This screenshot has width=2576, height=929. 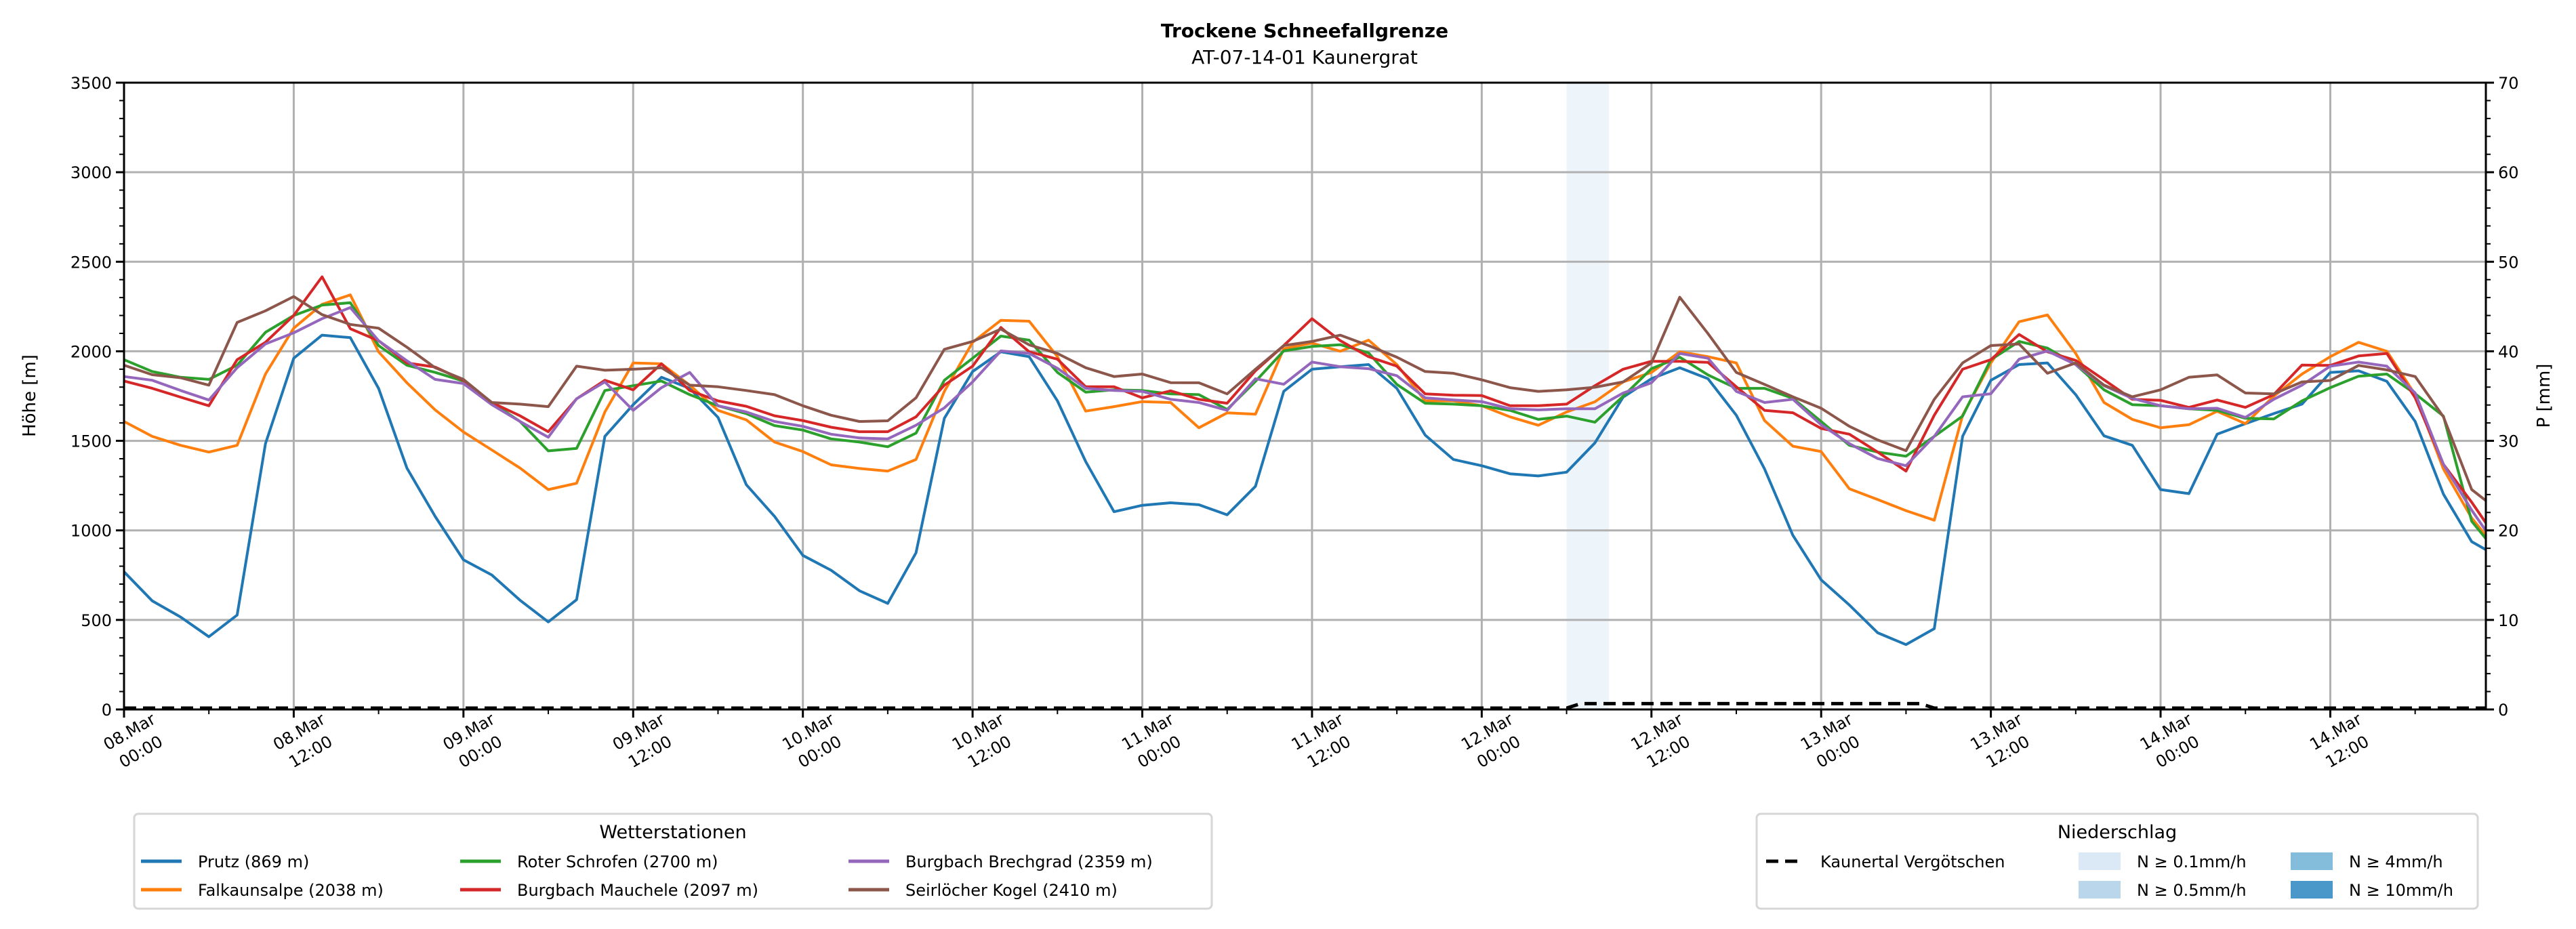 I want to click on x-tick-label: 11.Mar12:00, so click(x=1323, y=742).